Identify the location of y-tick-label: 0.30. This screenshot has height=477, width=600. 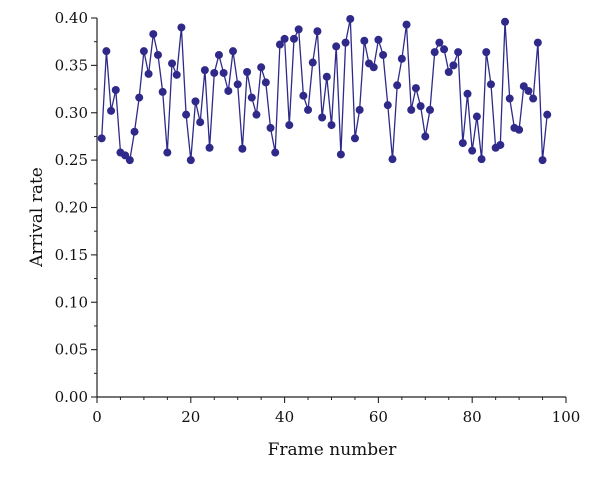
(71, 113).